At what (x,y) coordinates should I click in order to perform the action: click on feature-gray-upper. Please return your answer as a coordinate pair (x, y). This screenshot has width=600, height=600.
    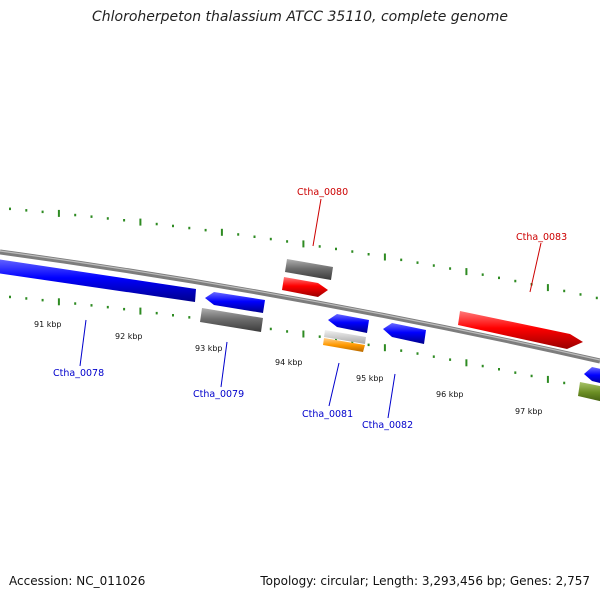
    Looking at the image, I should click on (309, 269).